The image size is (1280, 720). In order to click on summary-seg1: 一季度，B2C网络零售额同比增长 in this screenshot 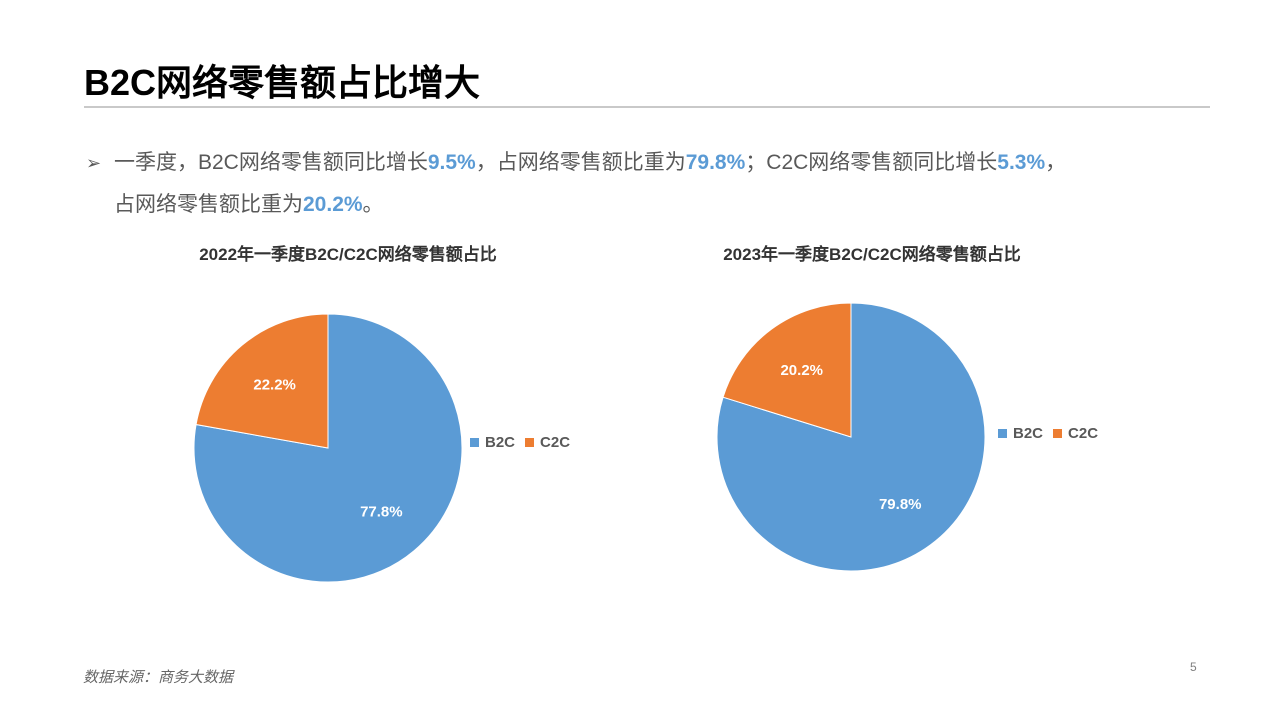, I will do `click(271, 162)`.